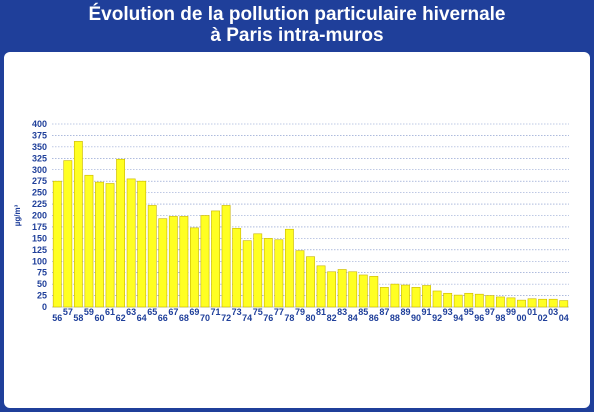 This screenshot has height=412, width=594. Describe the element at coordinates (332, 318) in the screenshot. I see `x-tick-label: 82` at that location.